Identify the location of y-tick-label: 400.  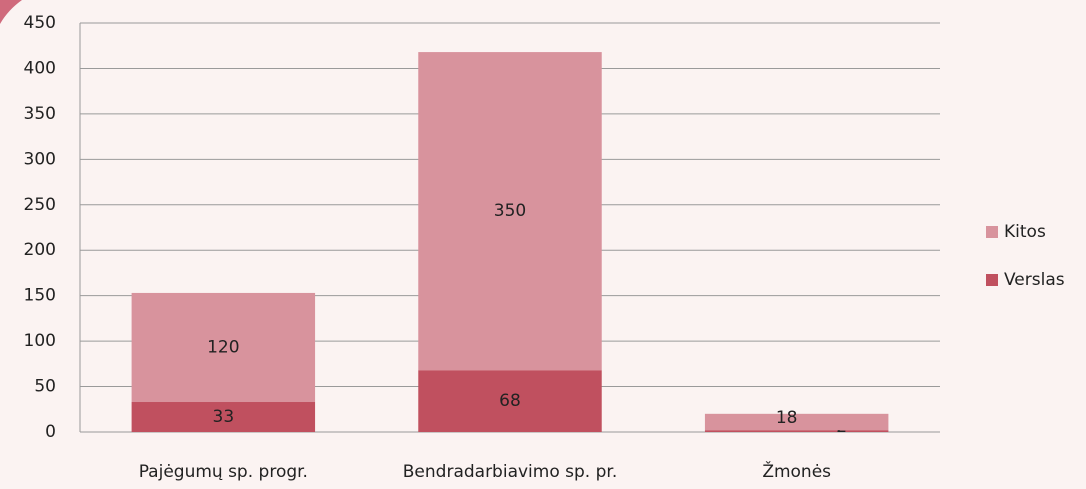
(40, 68).